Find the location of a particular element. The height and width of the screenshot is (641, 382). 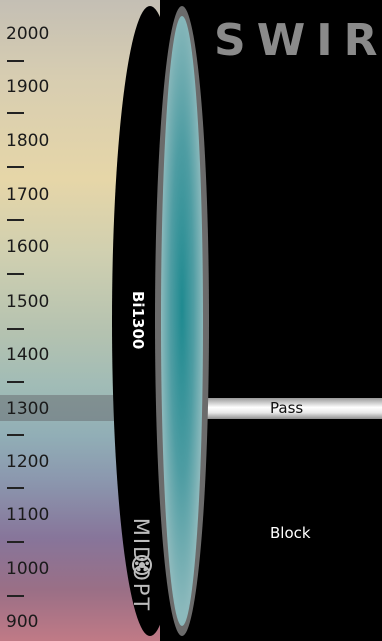

tick-label-1300: 1300 is located at coordinates (28, 409).